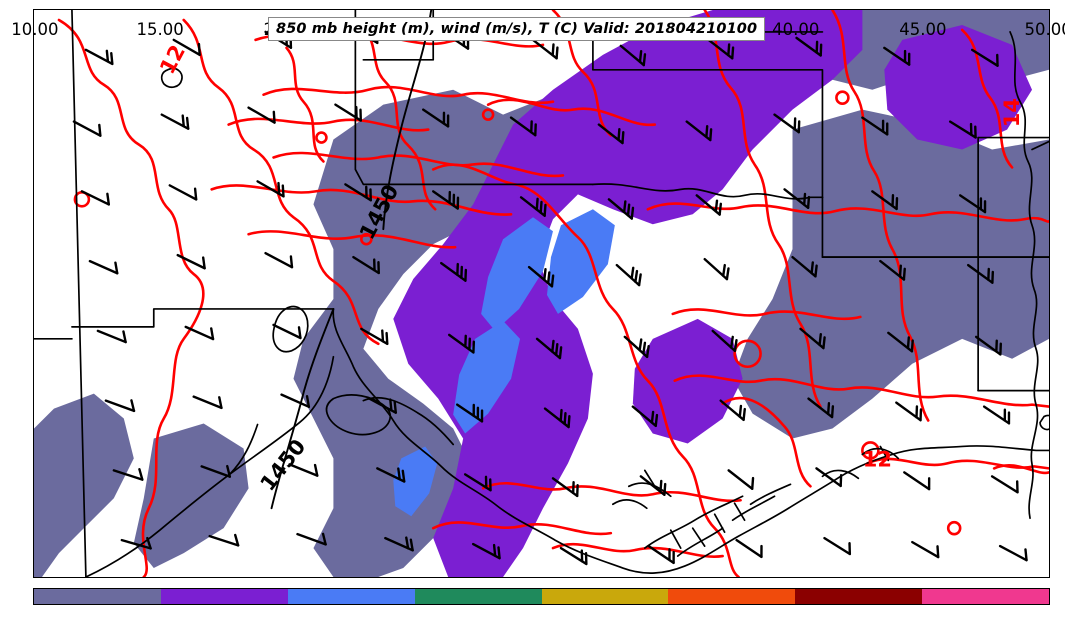 This screenshot has height=633, width=1065. What do you see at coordinates (1044, 29) in the screenshot?
I see `colorbar-tick-50: 50.00` at bounding box center [1044, 29].